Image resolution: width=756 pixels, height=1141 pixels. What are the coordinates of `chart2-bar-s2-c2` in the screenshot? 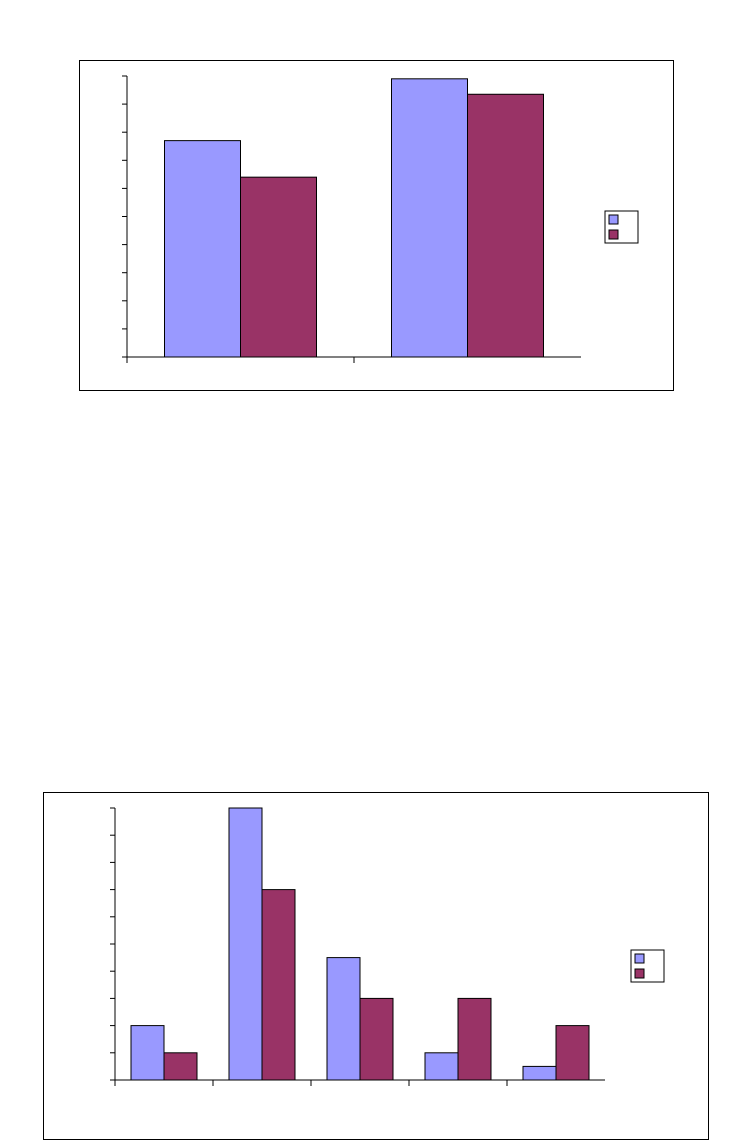 It's located at (278, 985).